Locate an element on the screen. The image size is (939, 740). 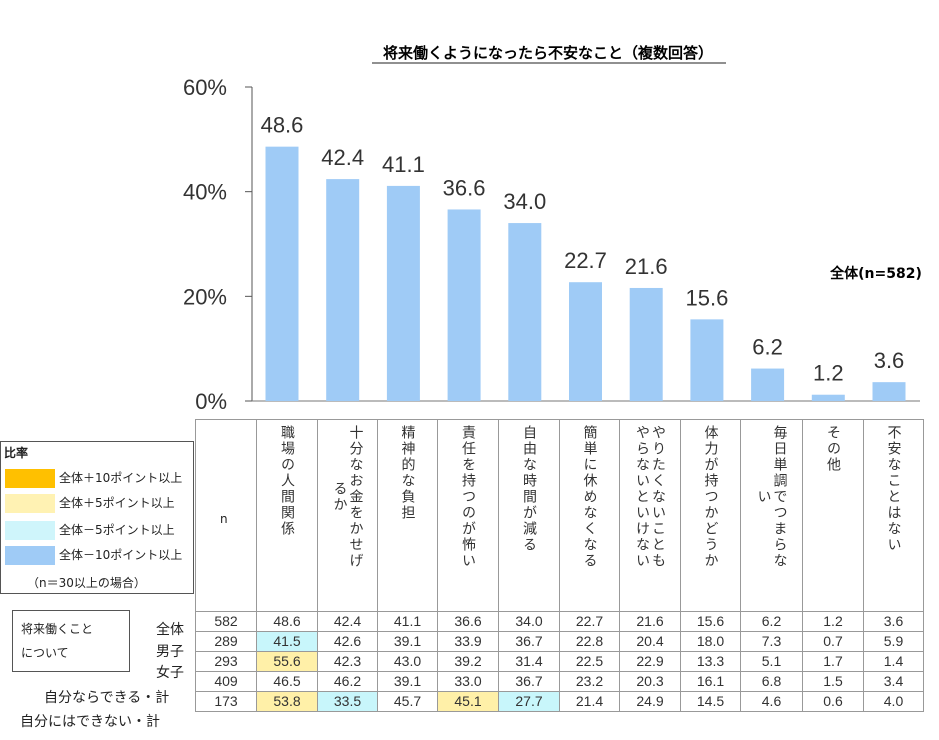
category-header-line: 簡単に休めなくなる is located at coordinates (589, 497).